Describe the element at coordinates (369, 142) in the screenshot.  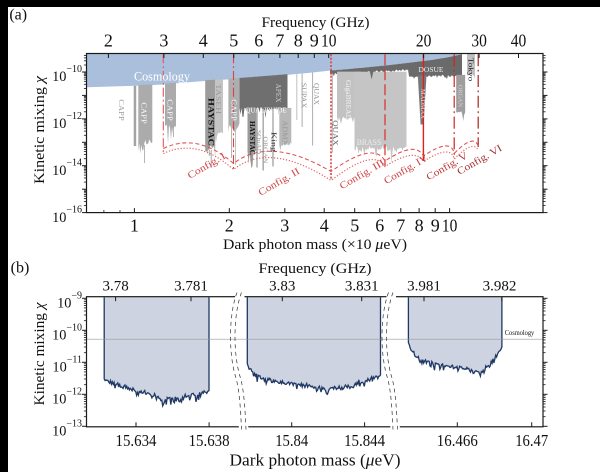
I see `svg-text: BRASS` at that location.